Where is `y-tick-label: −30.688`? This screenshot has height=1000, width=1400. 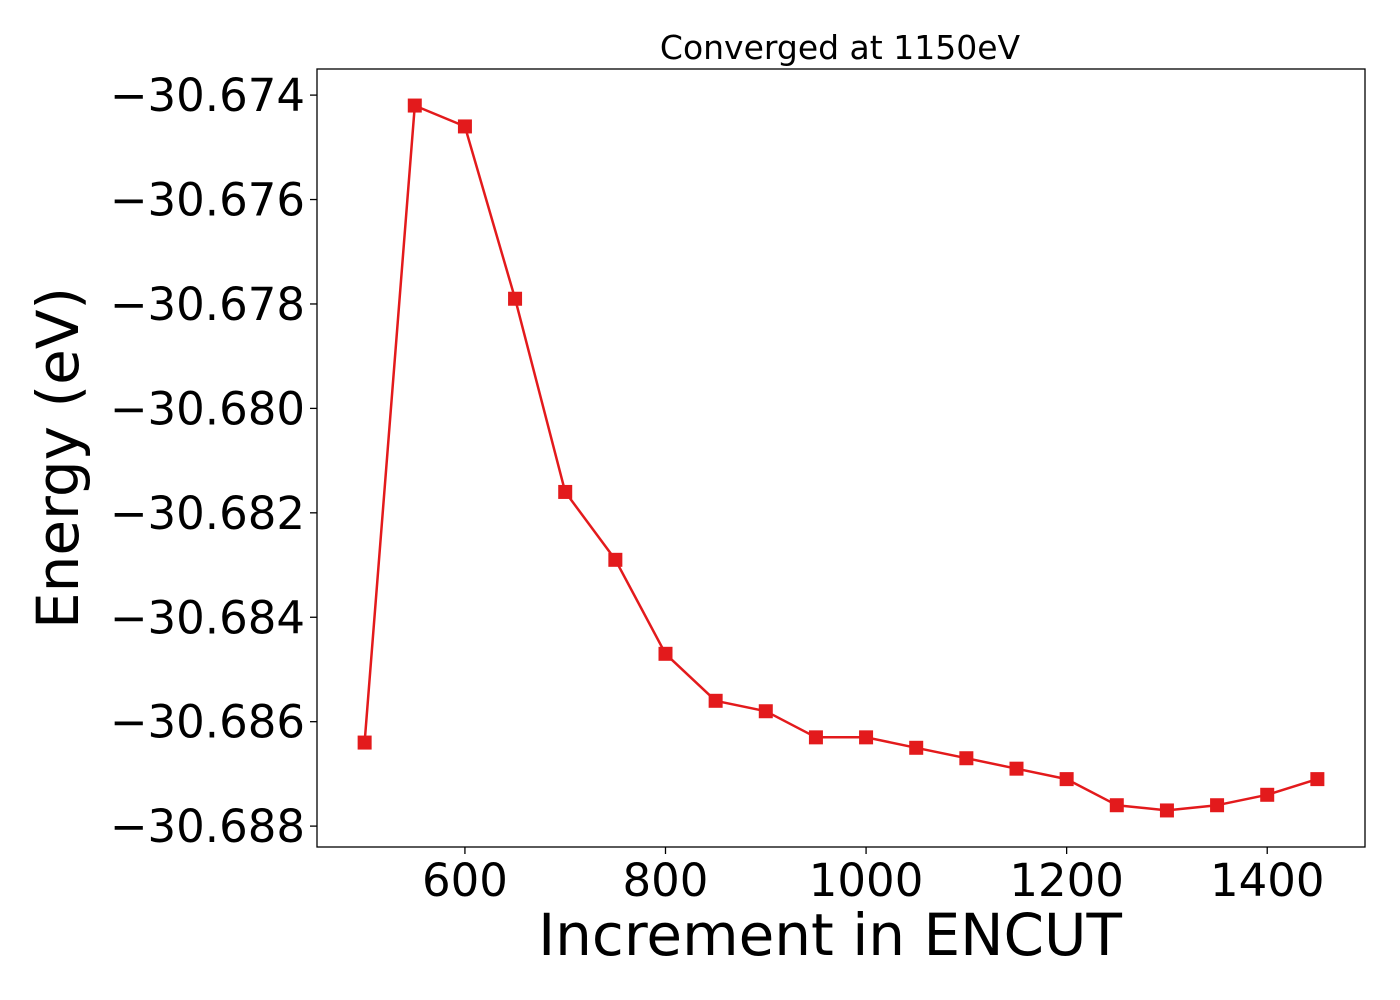 y-tick-label: −30.688 is located at coordinates (207, 826).